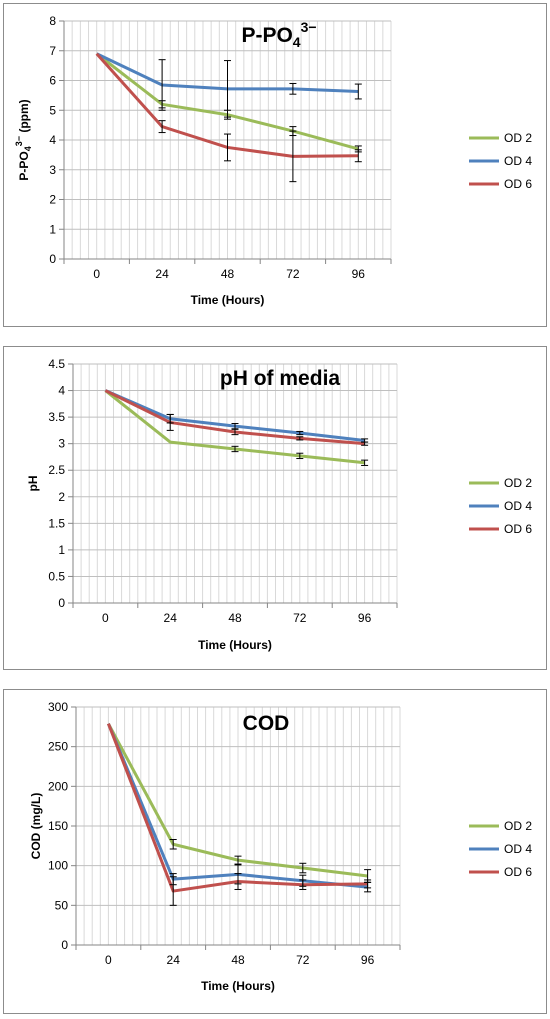 The image size is (550, 1019). Describe the element at coordinates (278, 34) in the screenshot. I see `chart-title: P-PO43−` at that location.